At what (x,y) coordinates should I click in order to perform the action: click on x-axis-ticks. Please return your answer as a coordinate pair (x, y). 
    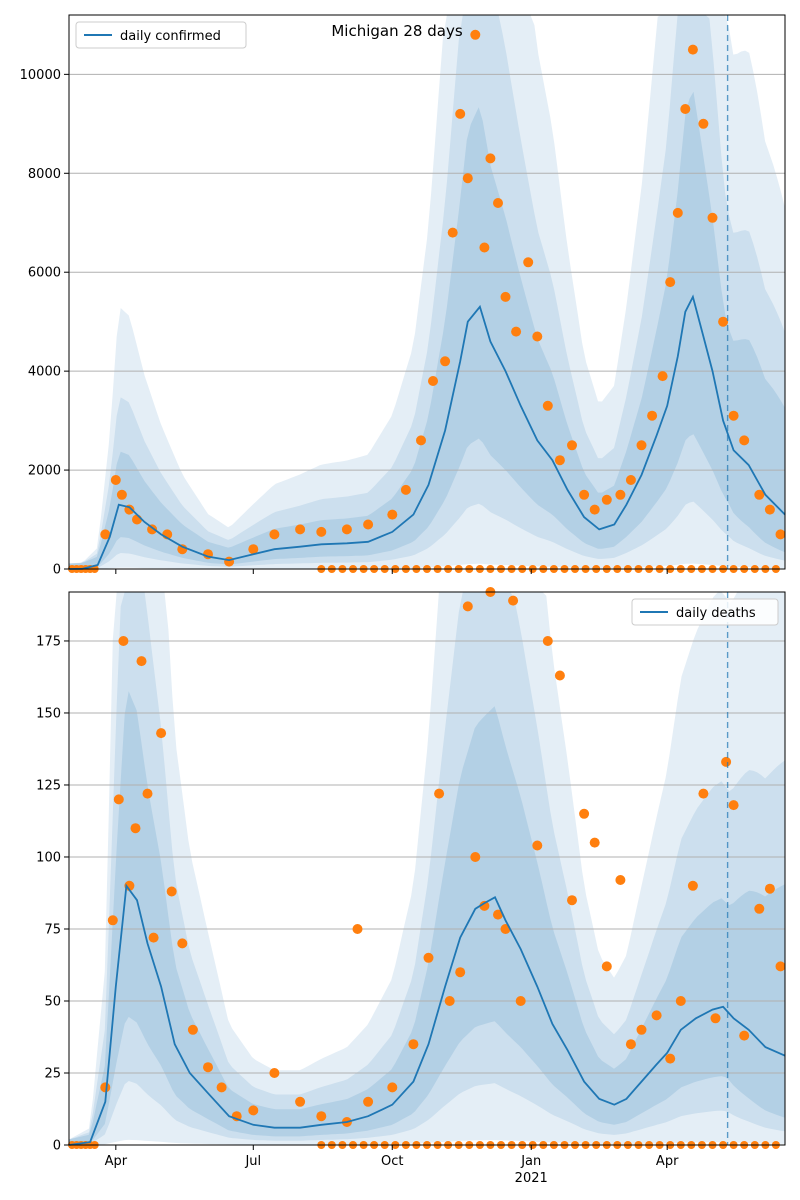
    Looking at the image, I should click on (391, 571).